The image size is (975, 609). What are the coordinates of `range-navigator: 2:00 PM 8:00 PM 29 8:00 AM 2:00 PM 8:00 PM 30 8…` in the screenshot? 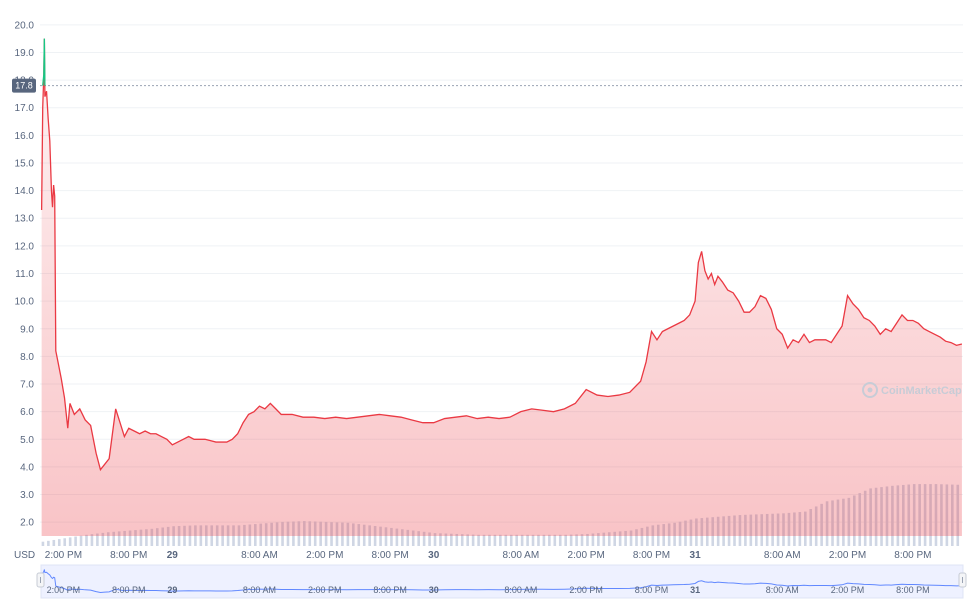 It's located at (501, 581).